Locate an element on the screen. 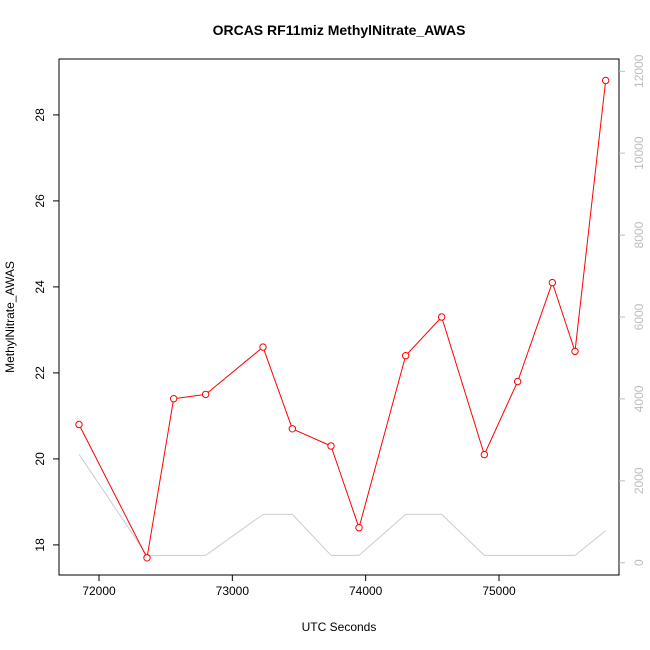 Image resolution: width=650 pixels, height=650 pixels. chart-title: ORCAS RF11miz MethylNitrate_AWAS is located at coordinates (339, 30).